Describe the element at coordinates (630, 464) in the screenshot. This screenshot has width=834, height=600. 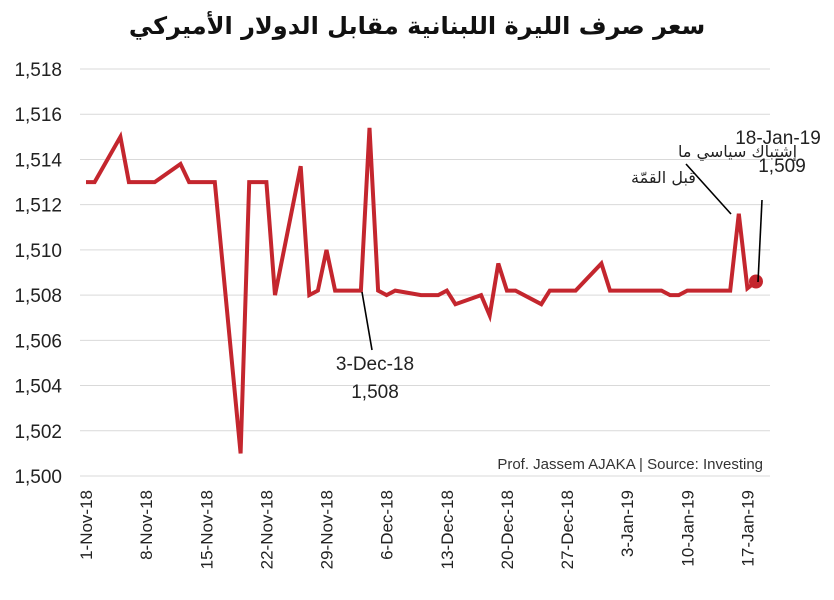
I see `source-note: Prof. Jassem AJAKA | Source: Investing` at that location.